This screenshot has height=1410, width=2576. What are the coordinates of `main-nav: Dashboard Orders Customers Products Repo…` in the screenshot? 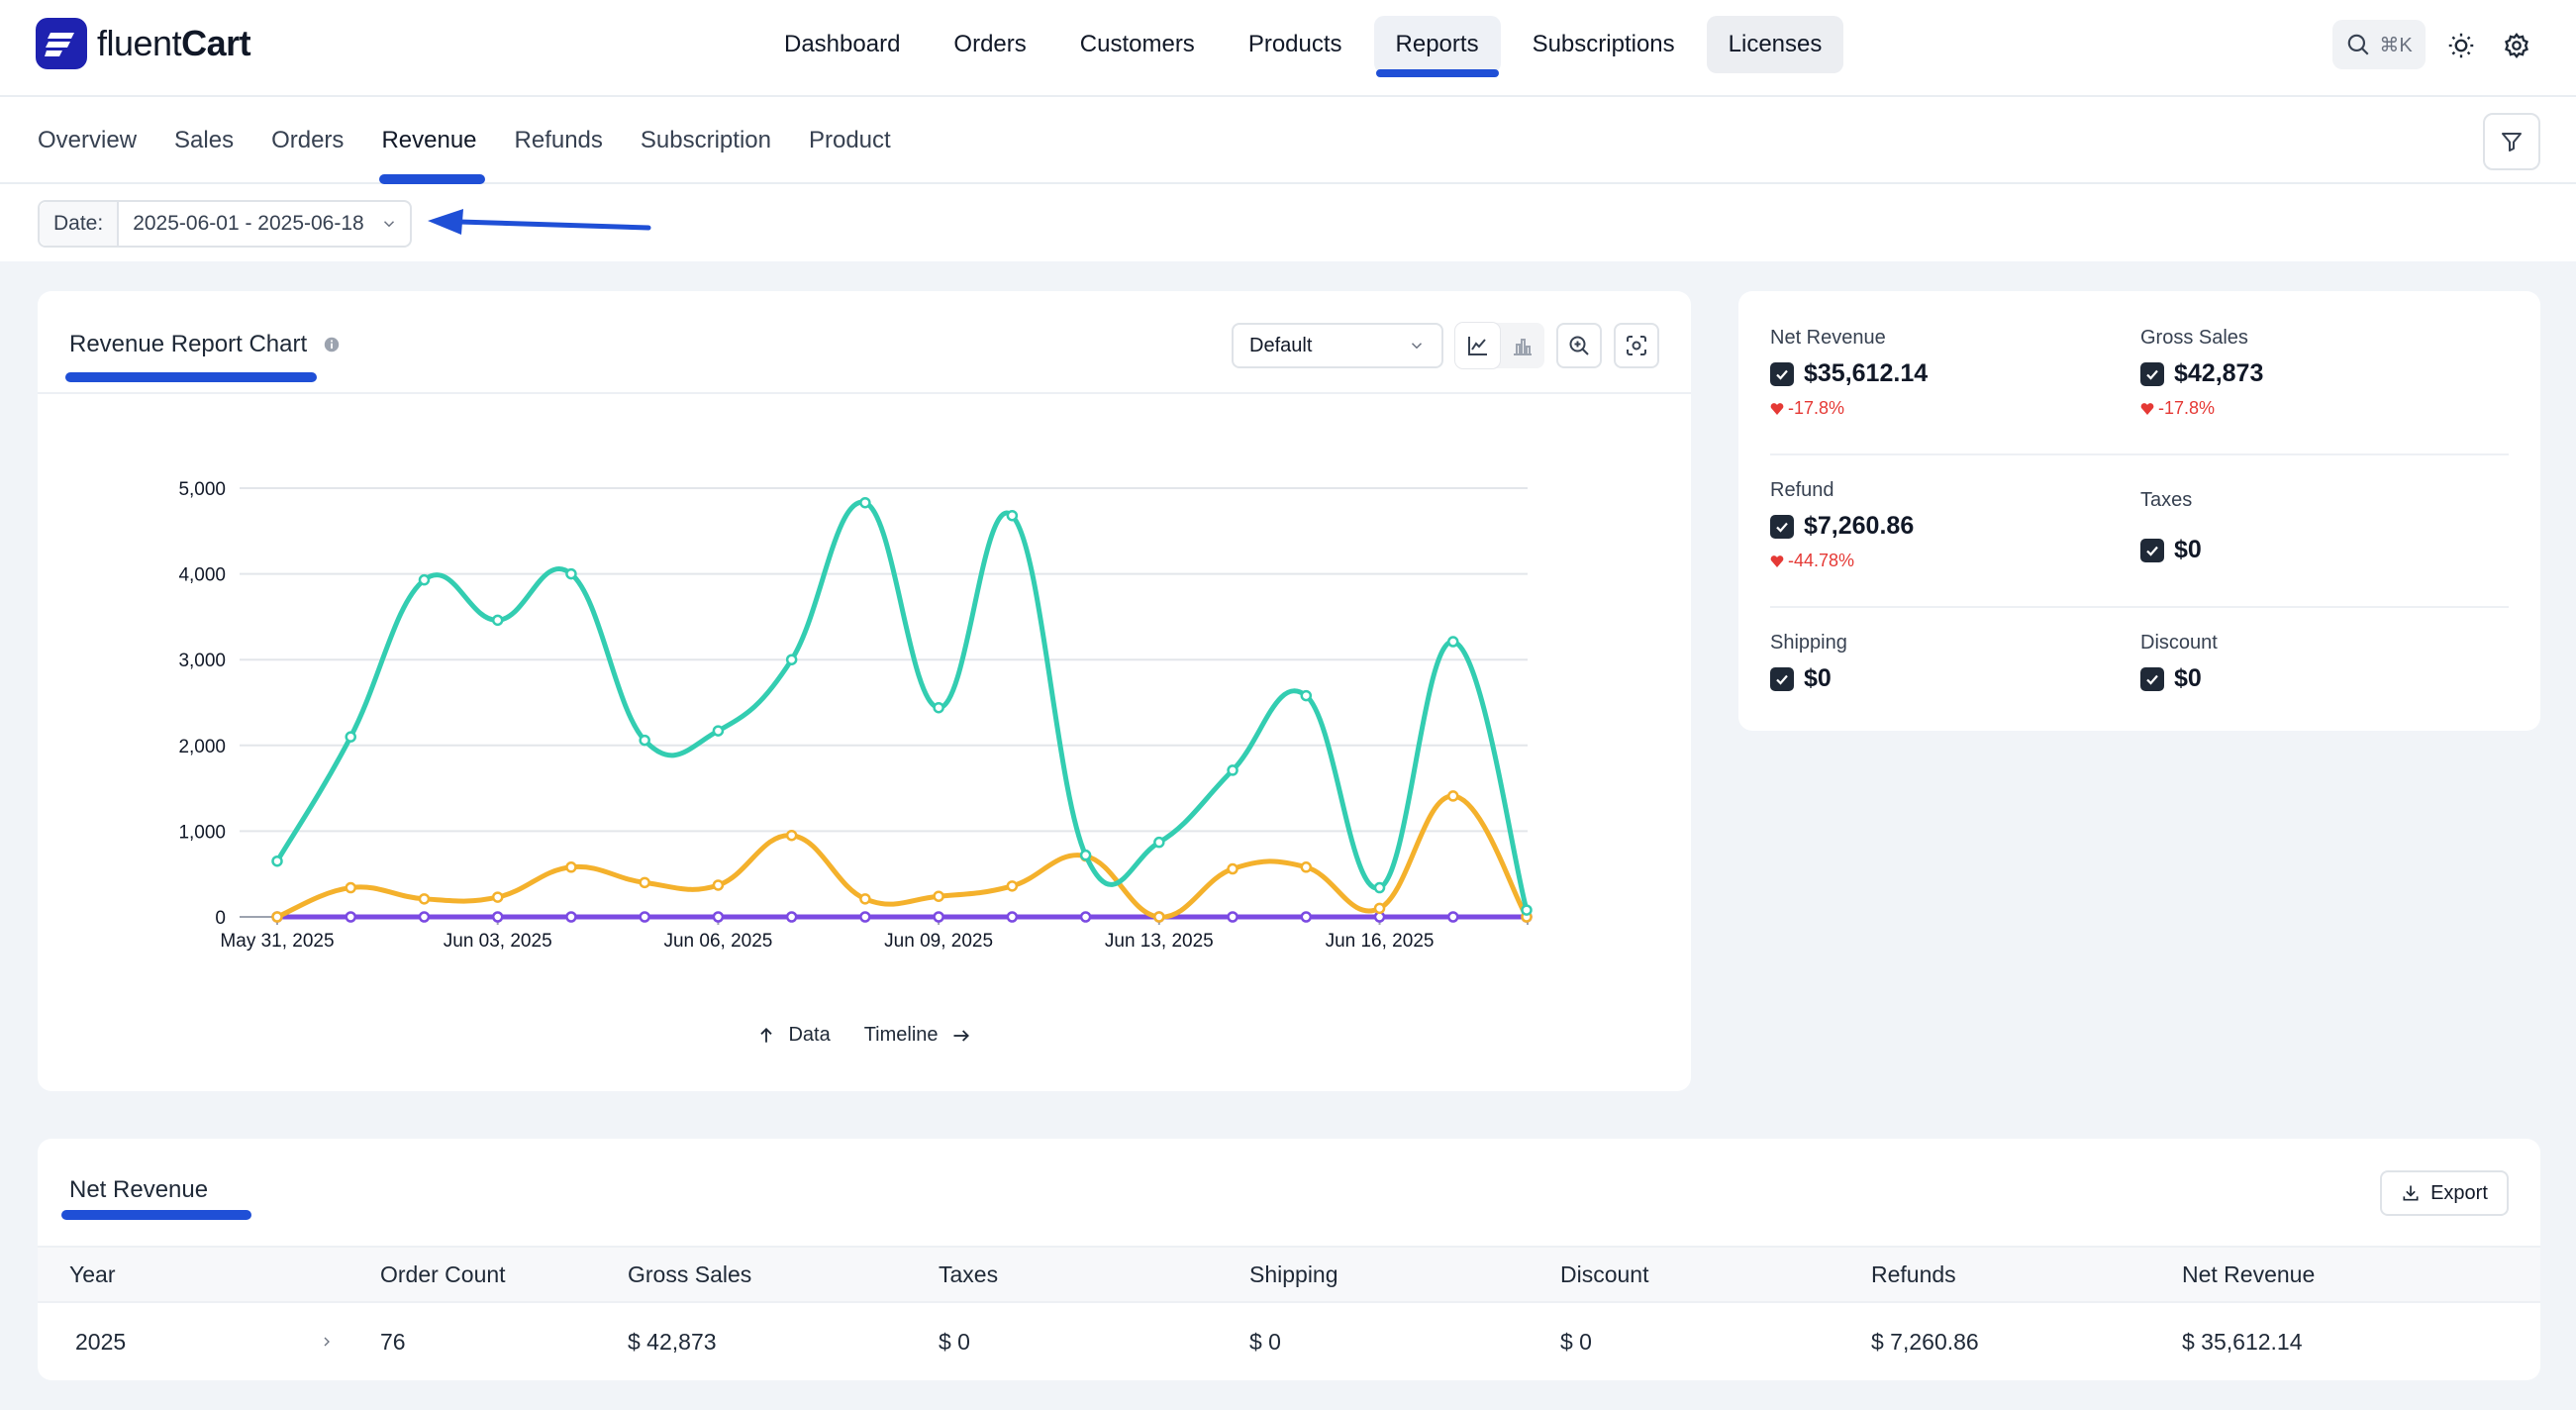 It's located at (1303, 46).